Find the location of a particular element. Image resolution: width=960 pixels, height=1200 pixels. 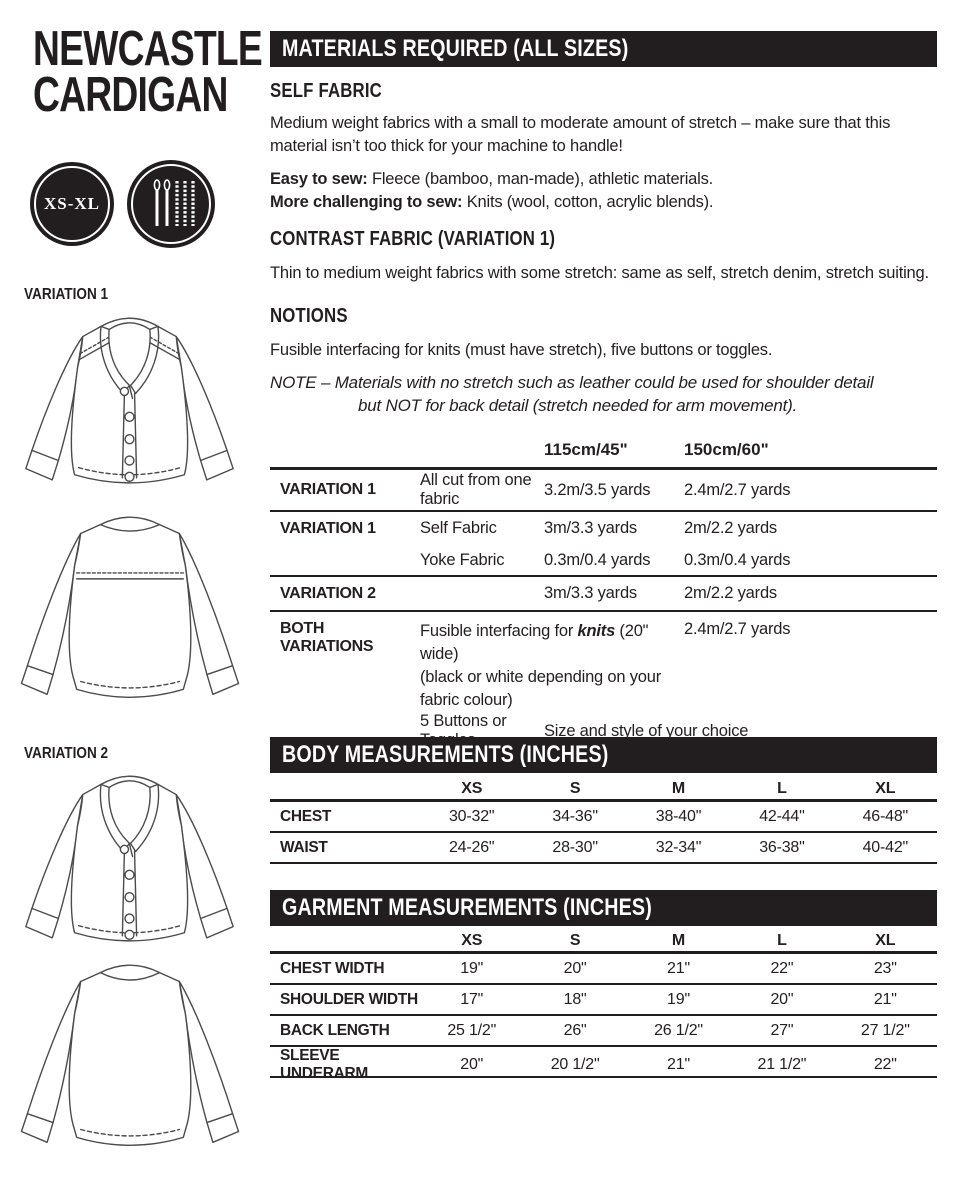

table-row: WAIST 24-26" 28-30" 32-34" 36-38" 40-42" is located at coordinates (603, 848).